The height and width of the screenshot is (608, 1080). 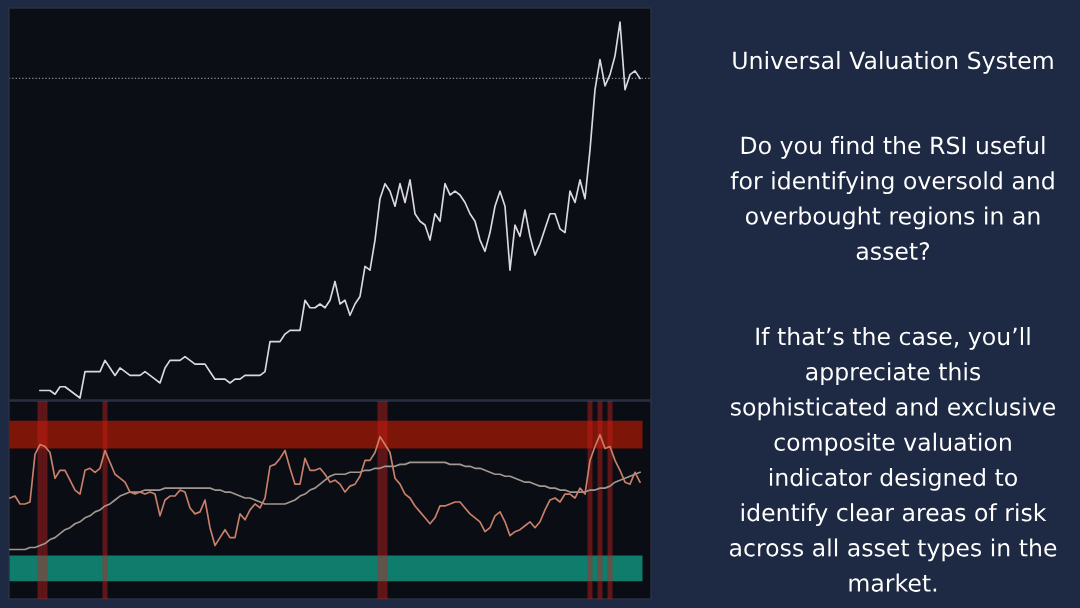 What do you see at coordinates (893, 459) in the screenshot?
I see `text: If that’s the case, you’ll appreciate this sophisticated and exclusive composite valuation indicator designed to identify clear areas of risk across all asset types in the market.` at bounding box center [893, 459].